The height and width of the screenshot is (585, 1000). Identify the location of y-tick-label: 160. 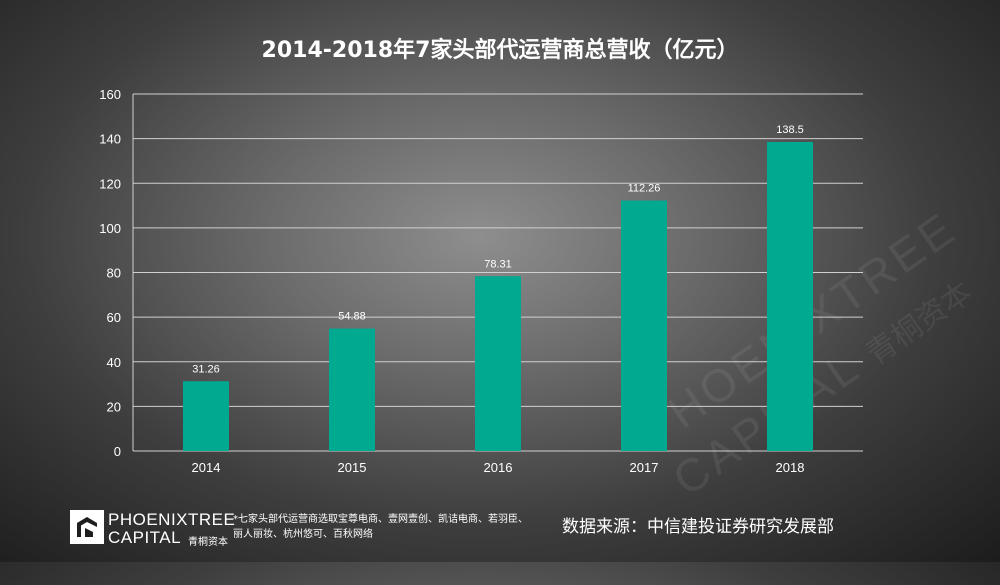
(110, 94).